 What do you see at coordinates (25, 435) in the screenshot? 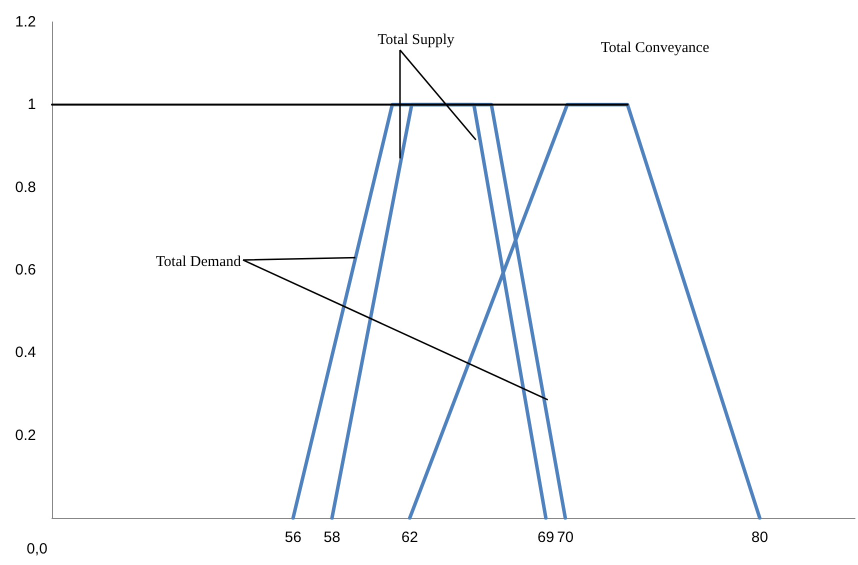
I see `y-tick-label: 0.2` at bounding box center [25, 435].